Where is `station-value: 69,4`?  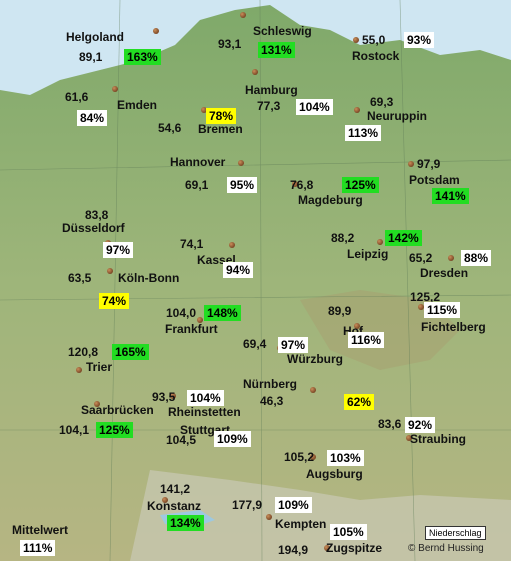
station-value: 69,4 is located at coordinates (255, 344).